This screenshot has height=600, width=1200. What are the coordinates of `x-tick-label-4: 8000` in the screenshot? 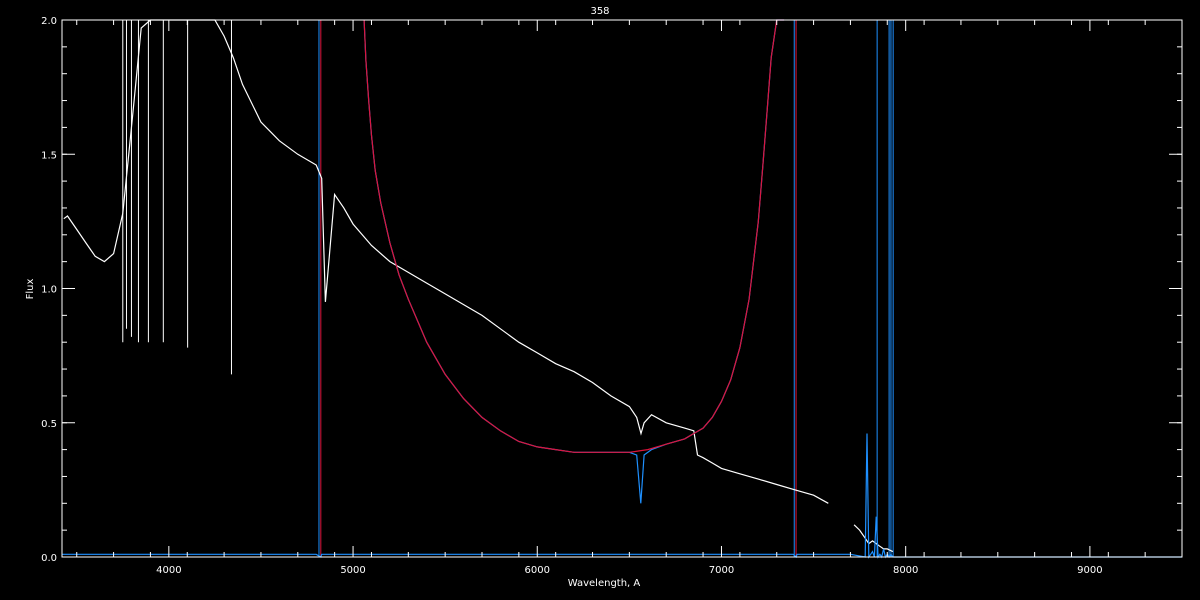 It's located at (905, 570).